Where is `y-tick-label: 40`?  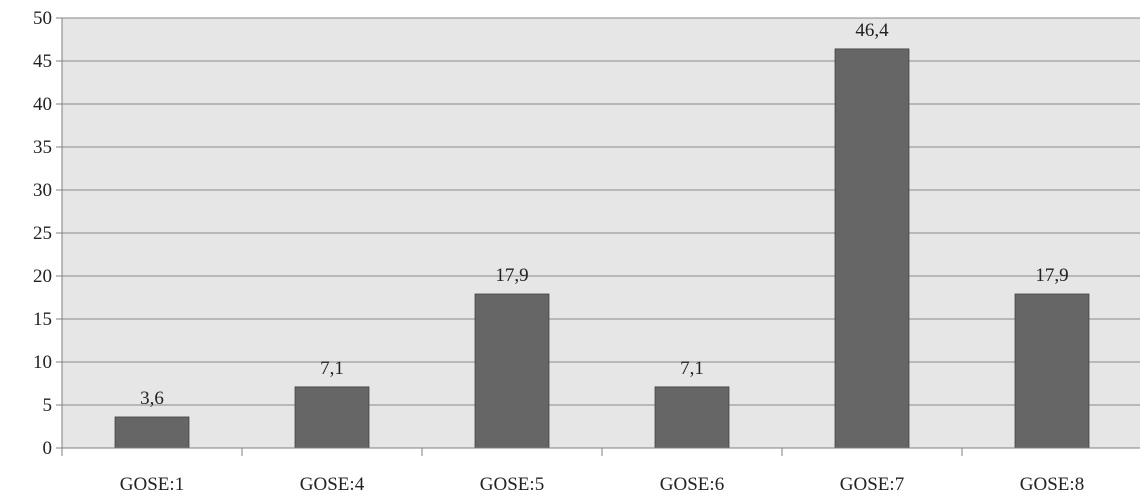
y-tick-label: 40 is located at coordinates (42, 104).